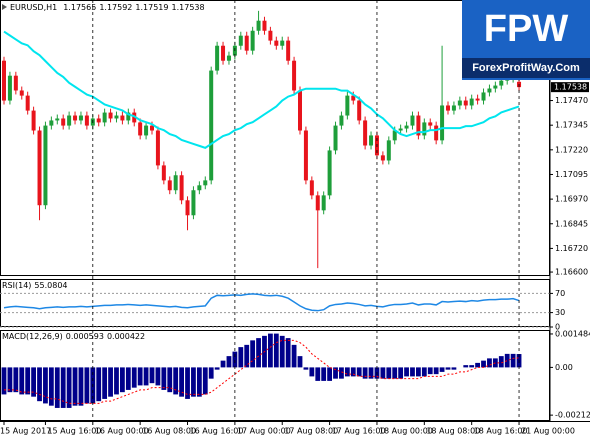 The height and width of the screenshot is (437, 590). Describe the element at coordinates (262, 371) in the screenshot. I see `signal-line` at that location.